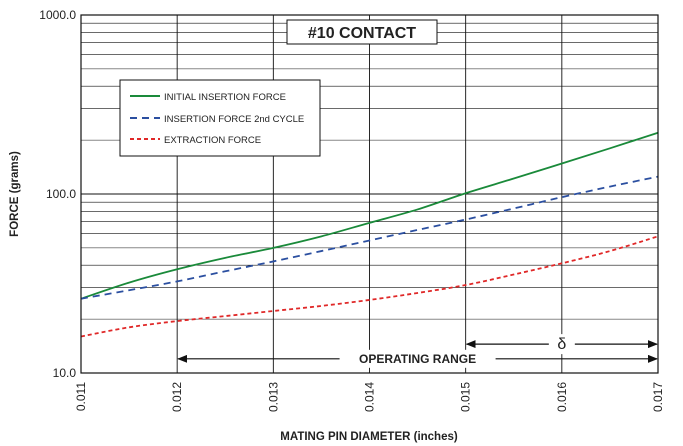  Describe the element at coordinates (177, 397) in the screenshot. I see `x-tick-label: 0.012` at that location.